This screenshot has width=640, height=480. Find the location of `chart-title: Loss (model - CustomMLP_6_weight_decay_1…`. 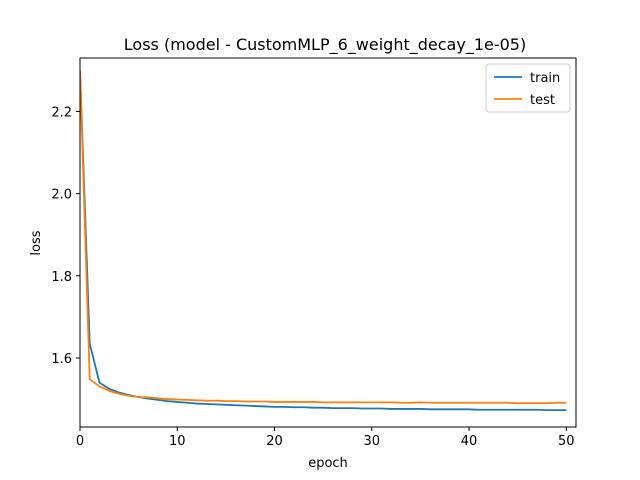

chart-title: Loss (model - CustomMLP_6_weight_decay_1… is located at coordinates (325, 45).